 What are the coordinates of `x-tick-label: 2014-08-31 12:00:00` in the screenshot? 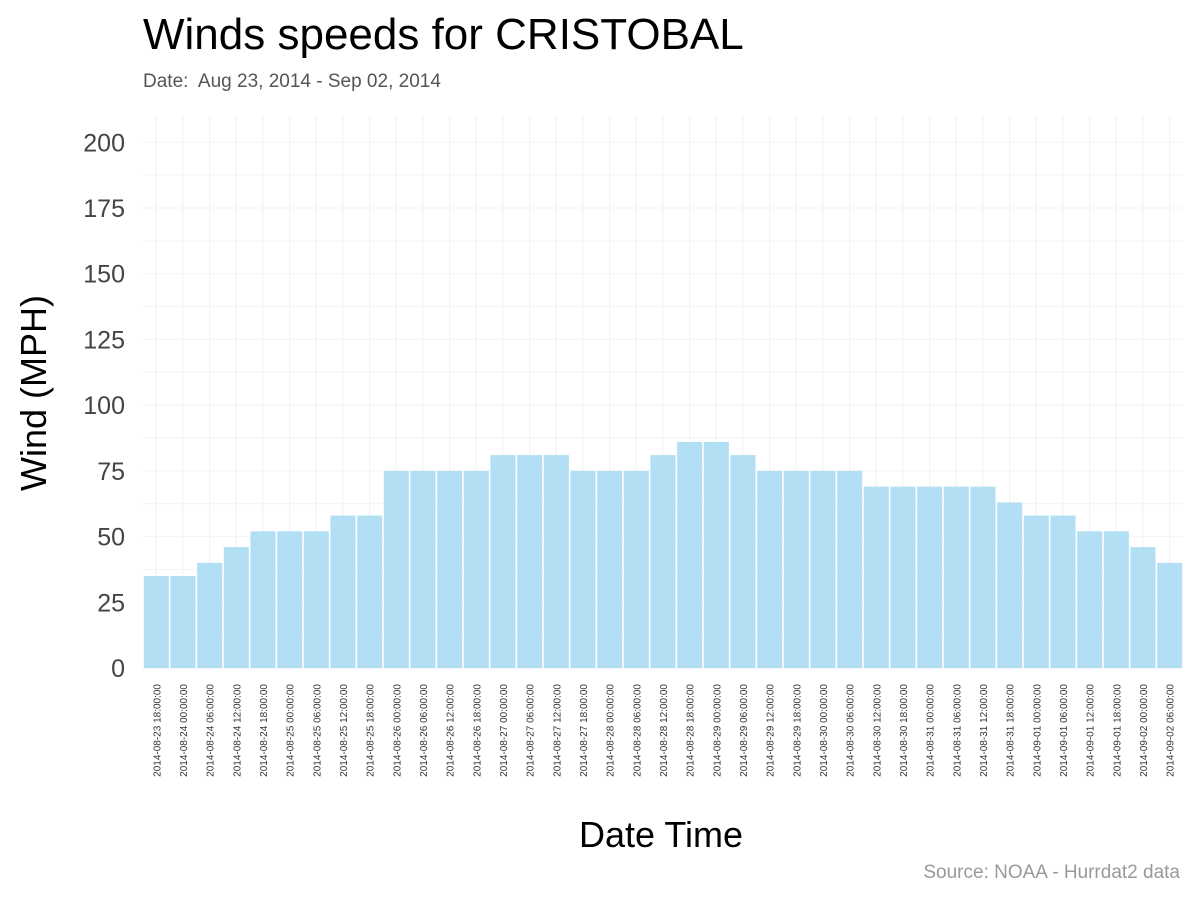 It's located at (984, 730).